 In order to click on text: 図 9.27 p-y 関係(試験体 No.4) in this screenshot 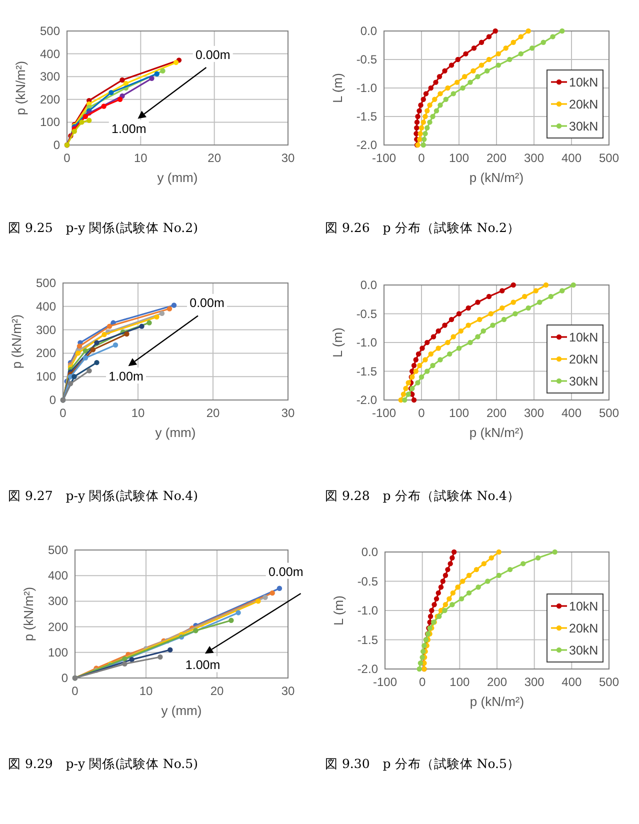, I will do `click(103, 495)`.